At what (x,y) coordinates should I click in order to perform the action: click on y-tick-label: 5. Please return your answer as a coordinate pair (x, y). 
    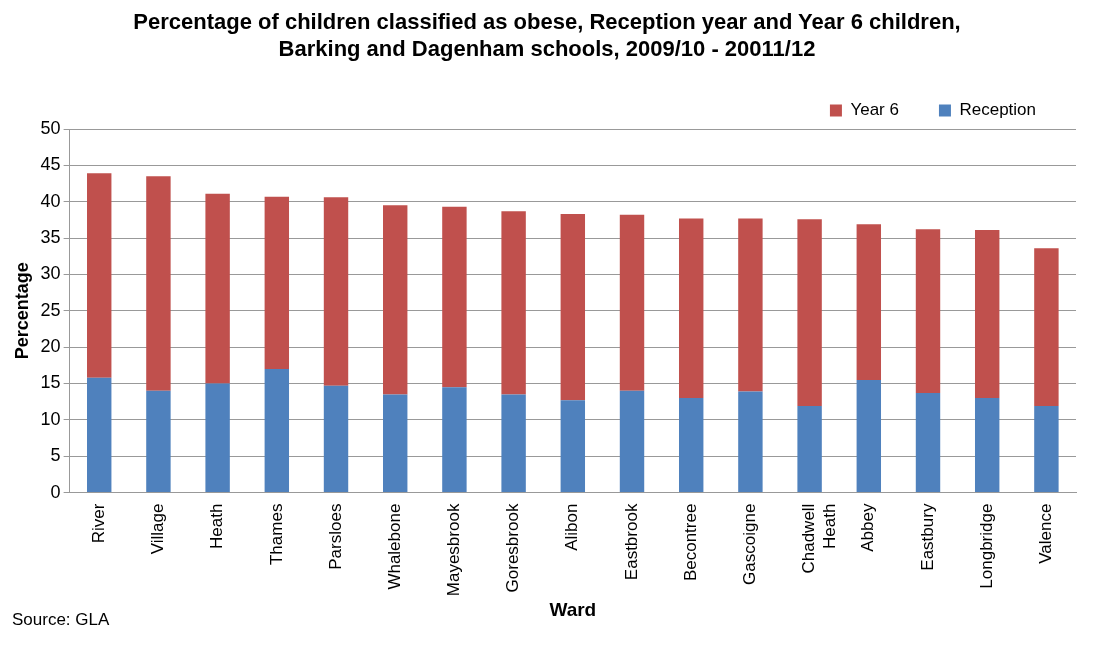
    Looking at the image, I should click on (55, 455).